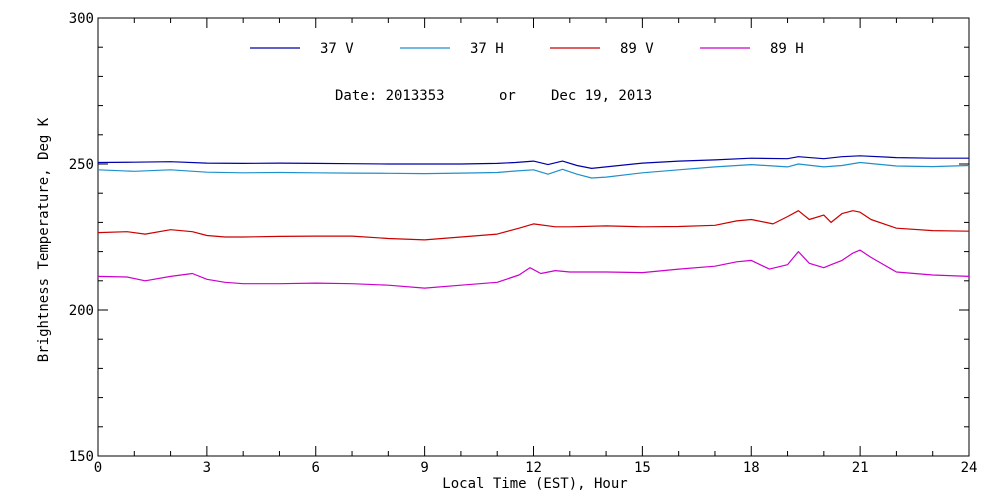  Describe the element at coordinates (860, 468) in the screenshot. I see `x-tick-label: 21` at that location.